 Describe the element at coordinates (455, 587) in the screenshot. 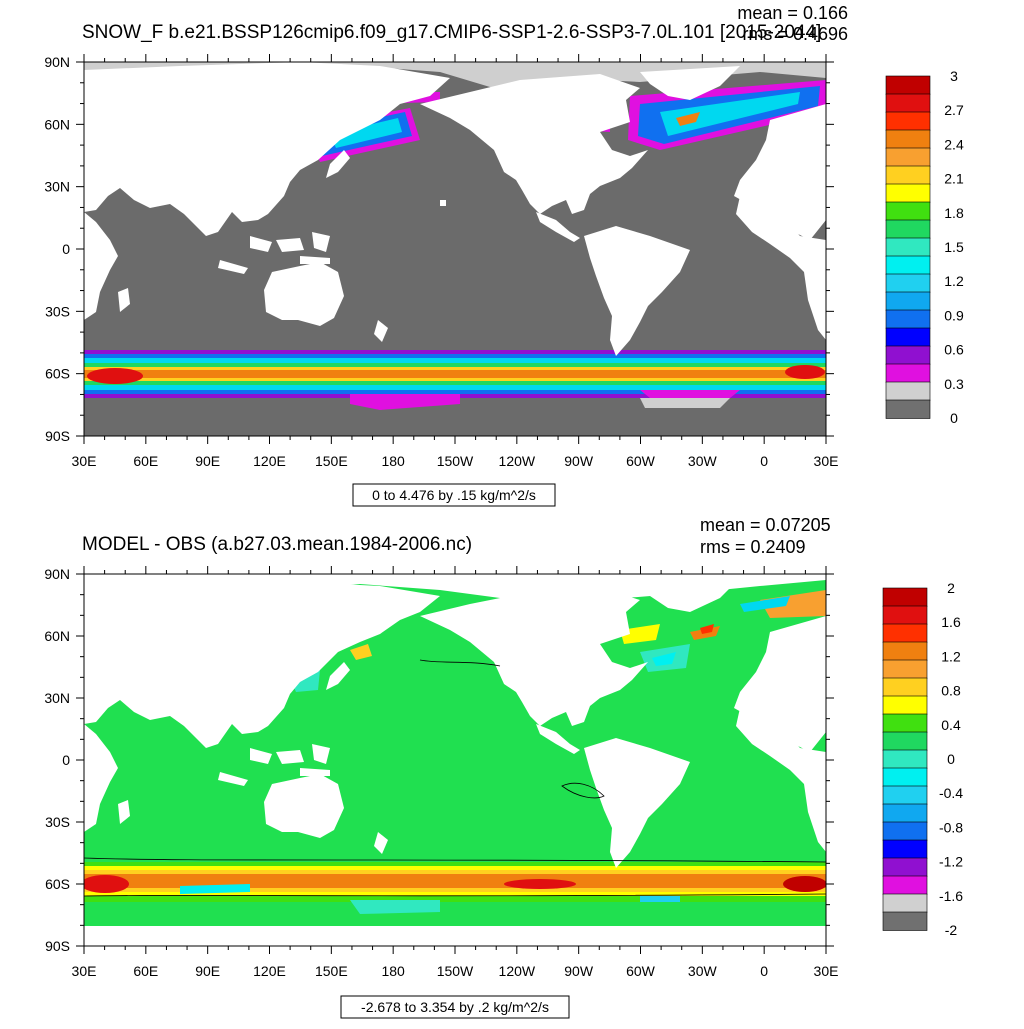

I see `panel-2-arctic` at that location.